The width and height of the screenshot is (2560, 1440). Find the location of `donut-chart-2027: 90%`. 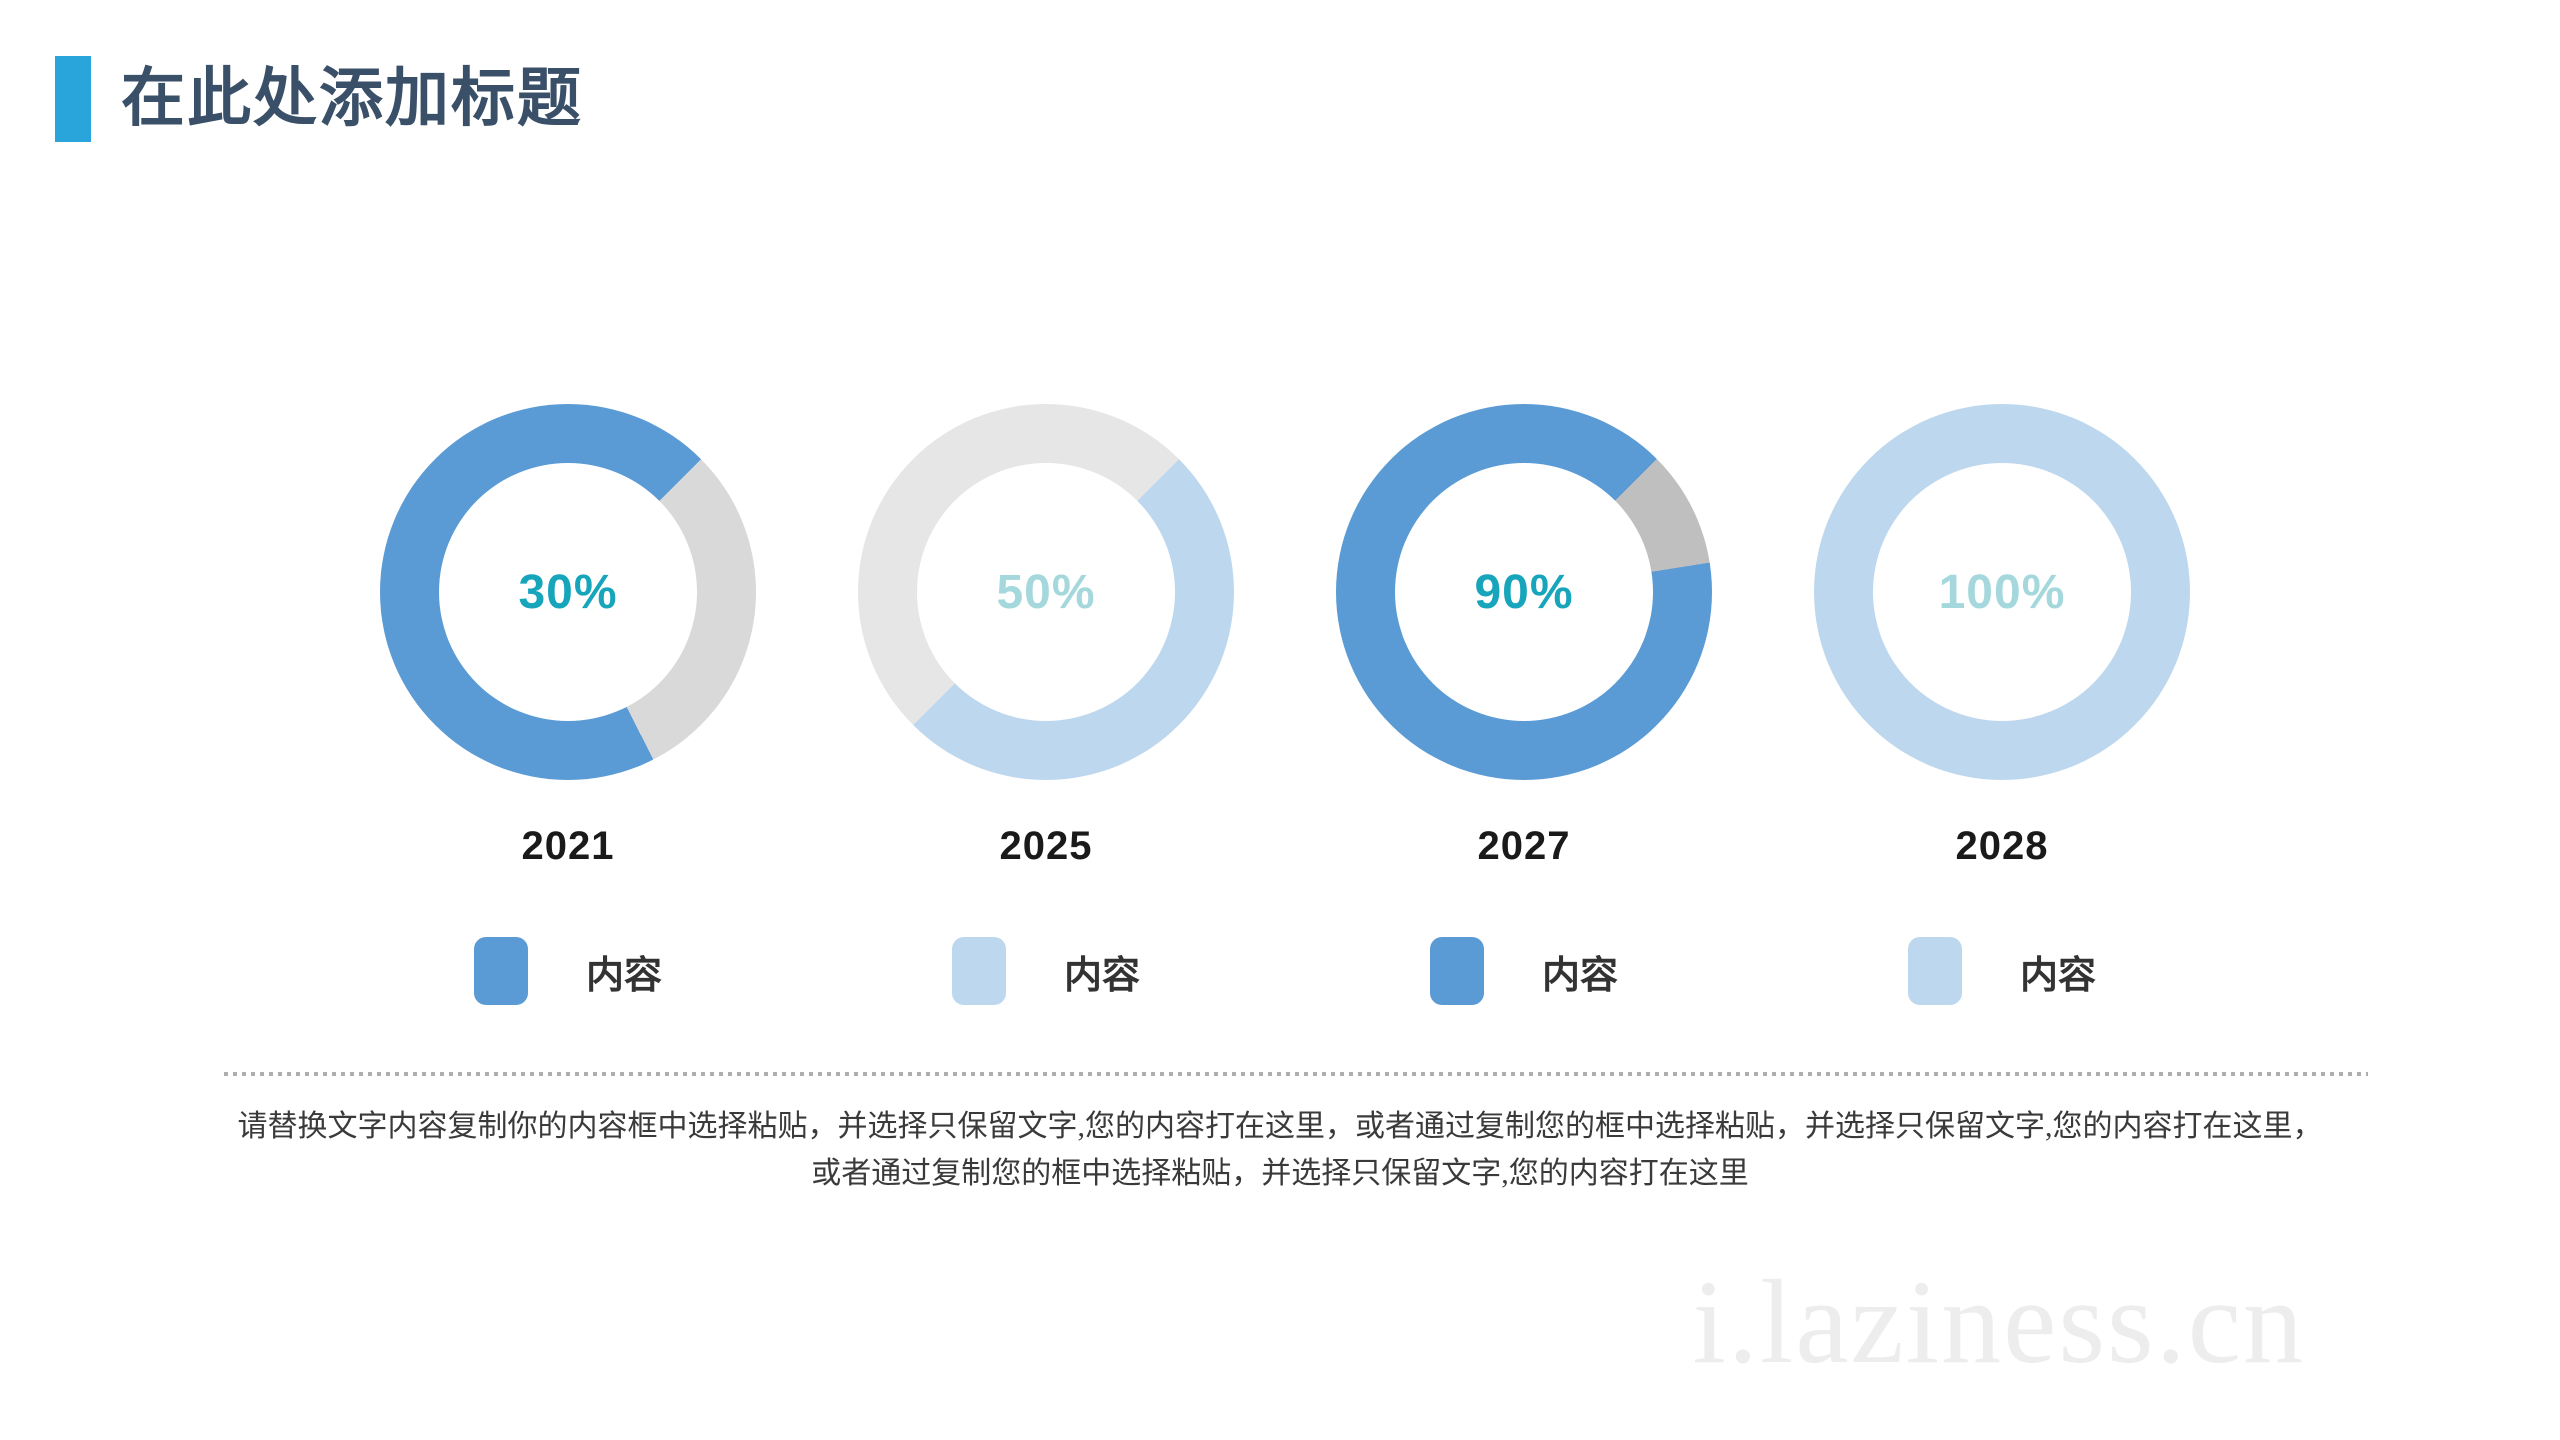

donut-chart-2027: 90% is located at coordinates (1524, 592).